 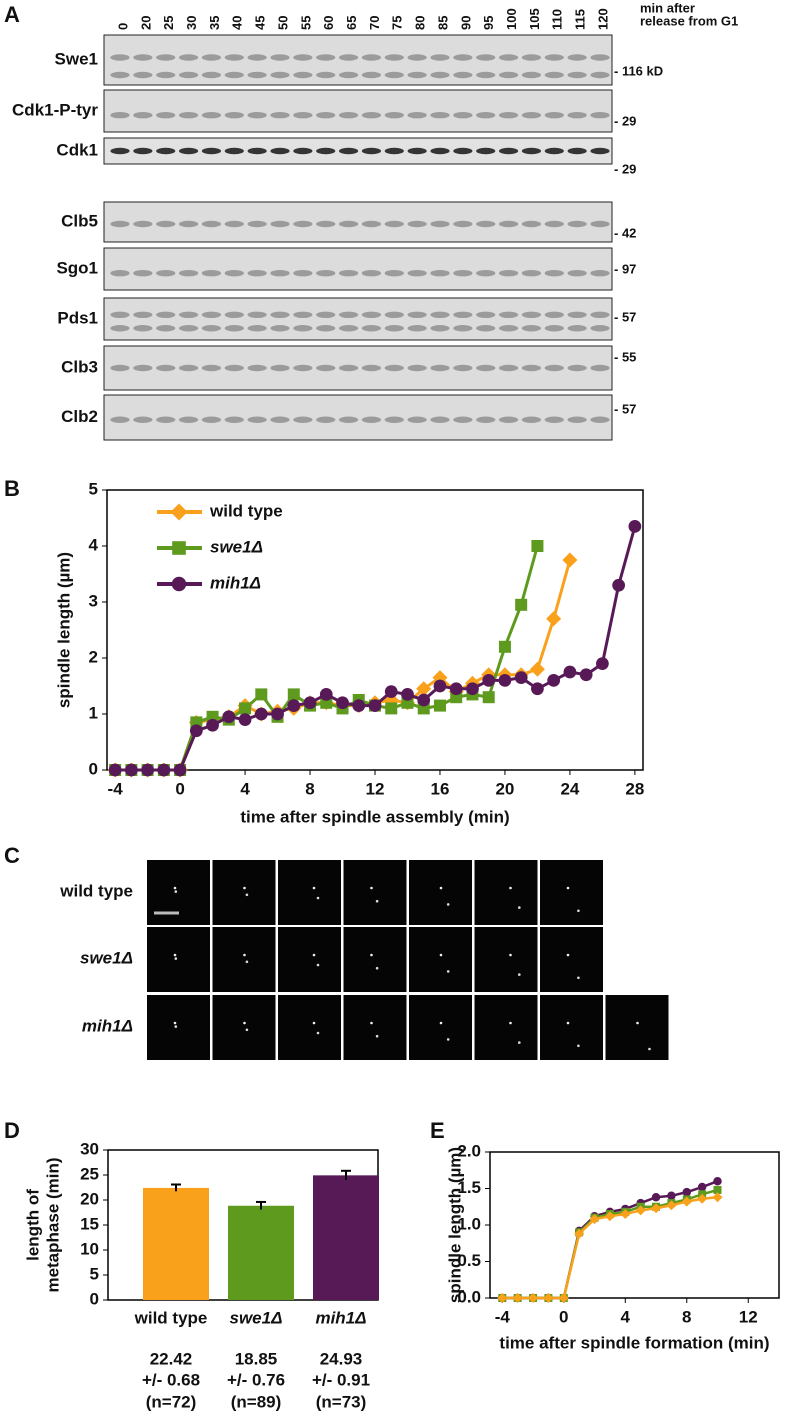 I want to click on value-label: 24.93, so click(x=341, y=1358).